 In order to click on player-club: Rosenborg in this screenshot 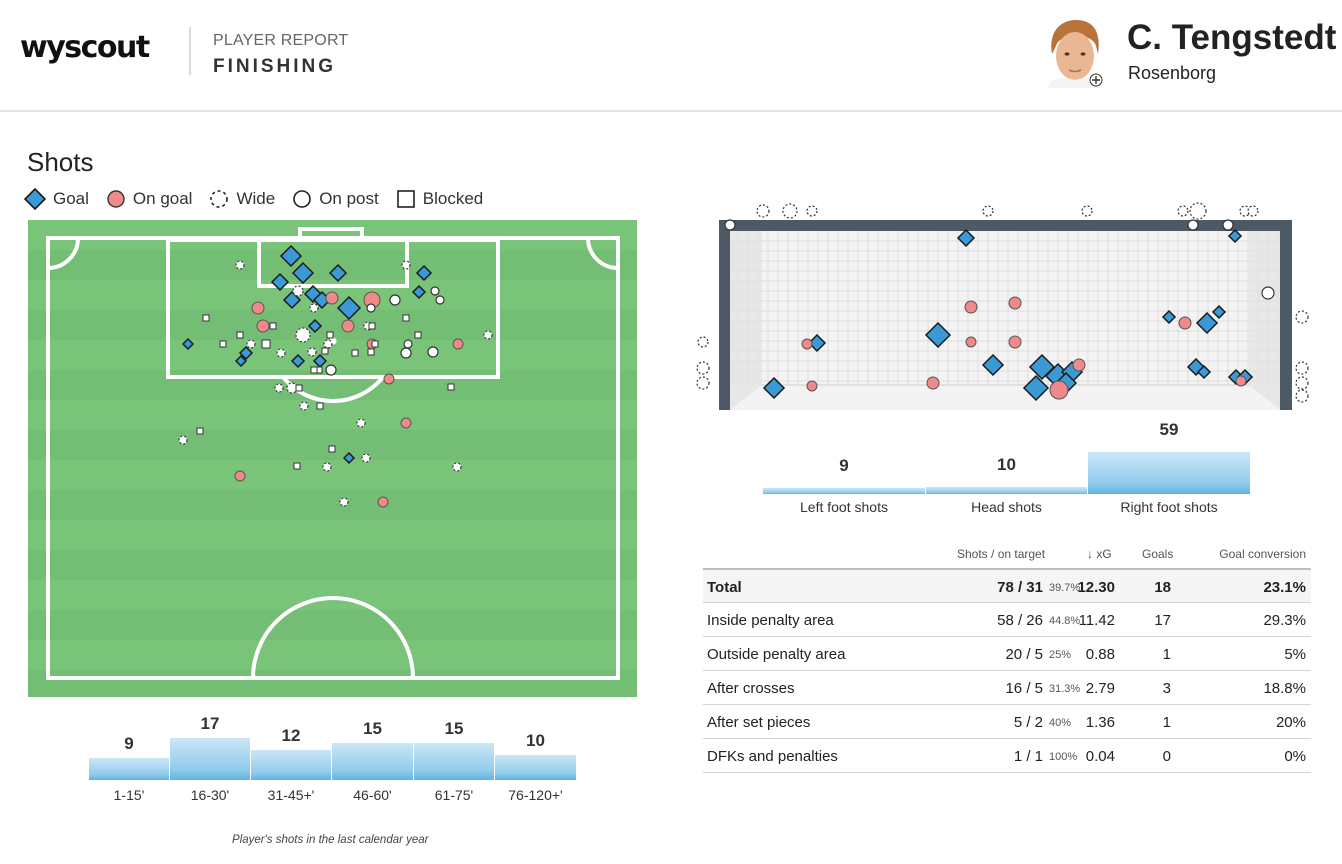, I will do `click(1172, 73)`.